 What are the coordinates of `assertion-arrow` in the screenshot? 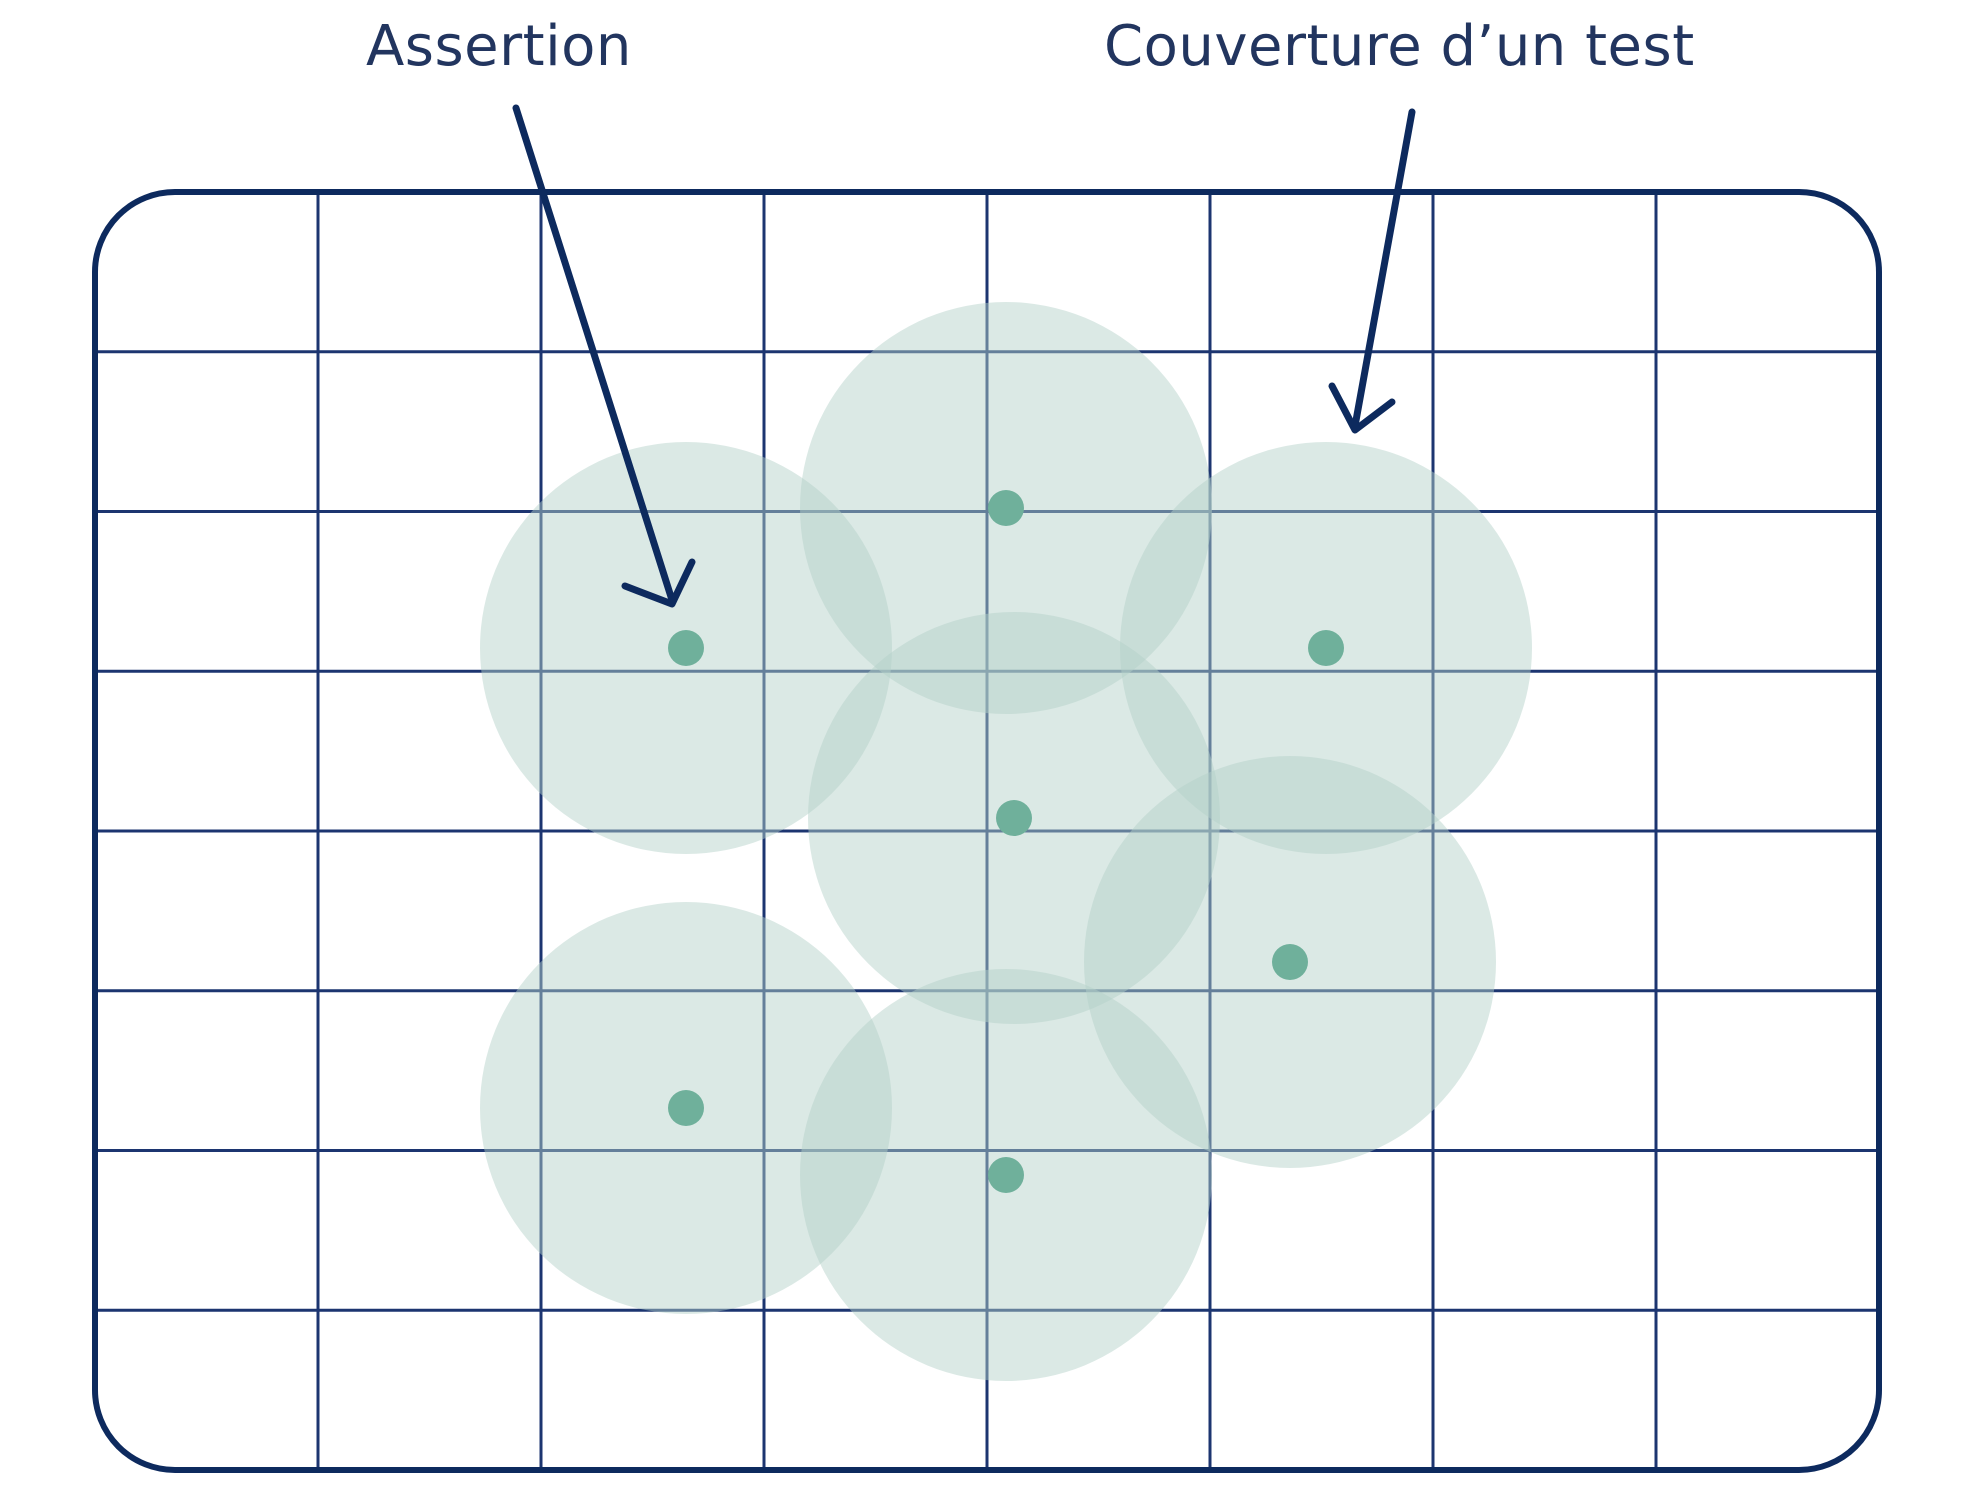 It's located at (604, 356).